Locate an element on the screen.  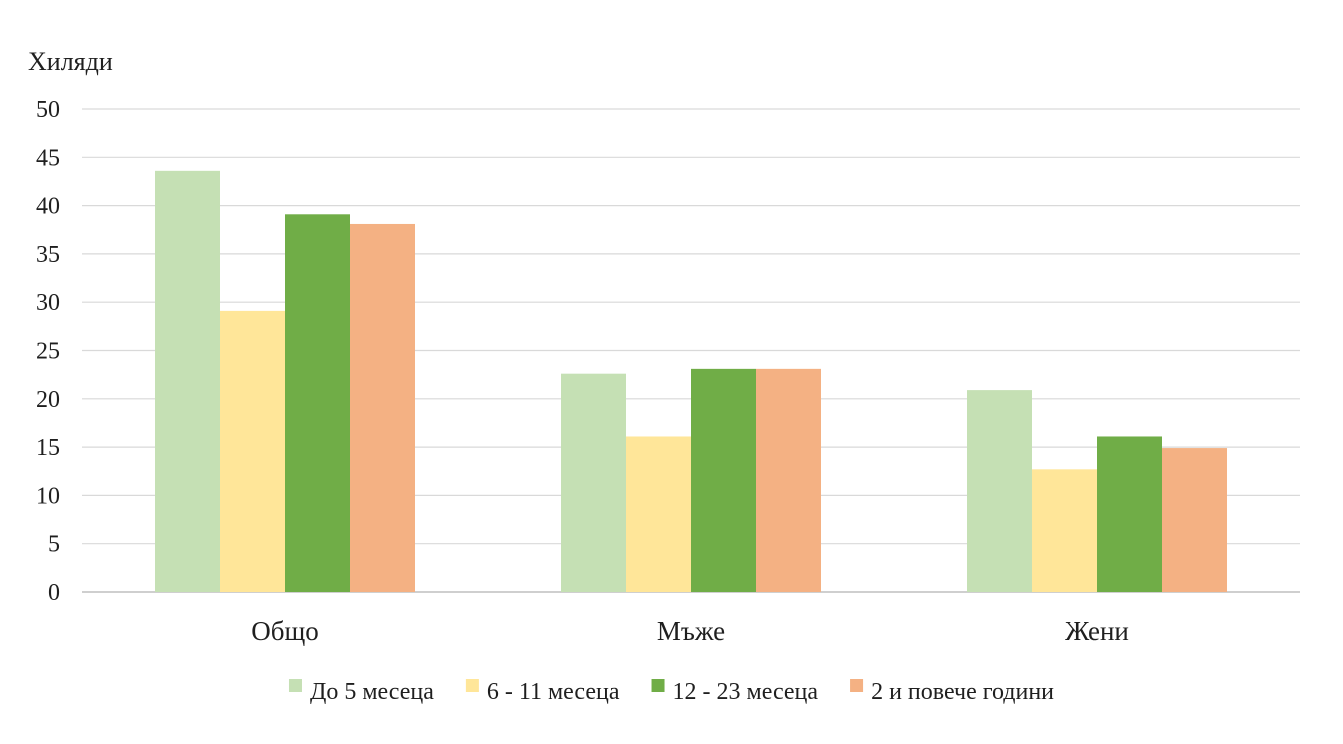
y-tick-label: 45 is located at coordinates (48, 158).